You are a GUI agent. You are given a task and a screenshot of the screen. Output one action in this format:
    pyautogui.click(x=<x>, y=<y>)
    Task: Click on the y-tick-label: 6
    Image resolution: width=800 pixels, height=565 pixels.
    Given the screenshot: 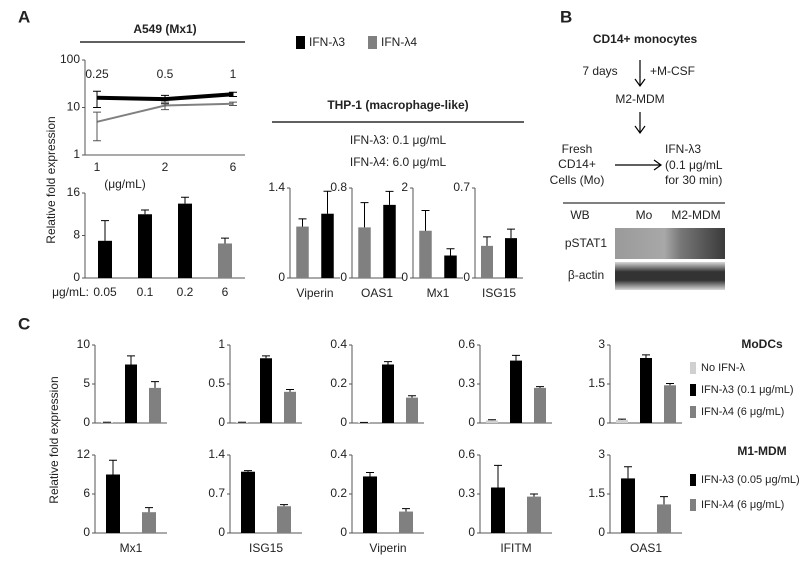 What is the action you would take?
    pyautogui.click(x=86, y=493)
    